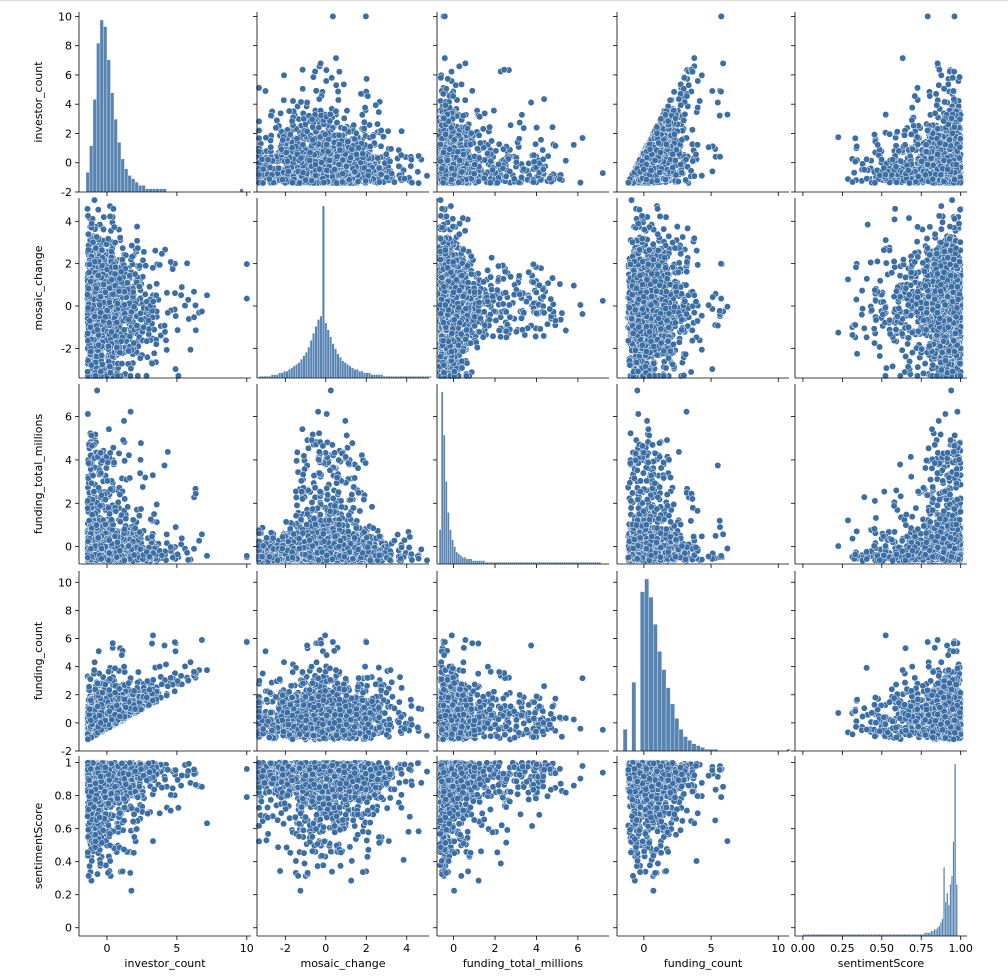  I want to click on y-tick-label: 4, so click(68, 104).